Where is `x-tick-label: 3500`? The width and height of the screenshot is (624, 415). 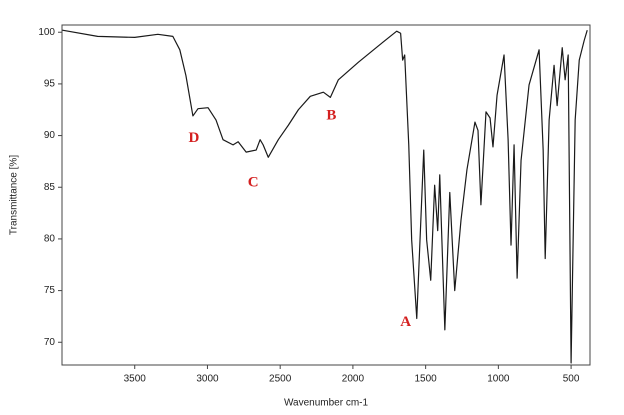 x-tick-label: 3500 is located at coordinates (135, 379).